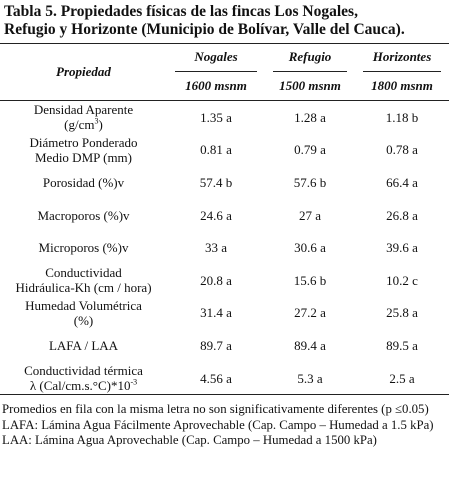  Describe the element at coordinates (402, 86) in the screenshot. I see `column-altitude: 1800 msnm` at that location.